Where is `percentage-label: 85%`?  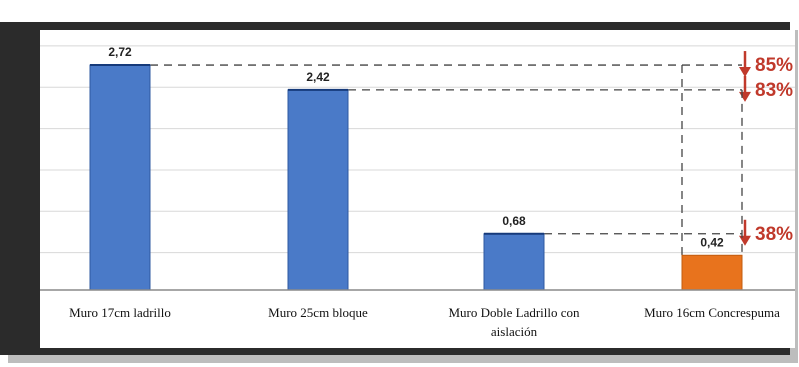
percentage-label: 85% is located at coordinates (774, 65).